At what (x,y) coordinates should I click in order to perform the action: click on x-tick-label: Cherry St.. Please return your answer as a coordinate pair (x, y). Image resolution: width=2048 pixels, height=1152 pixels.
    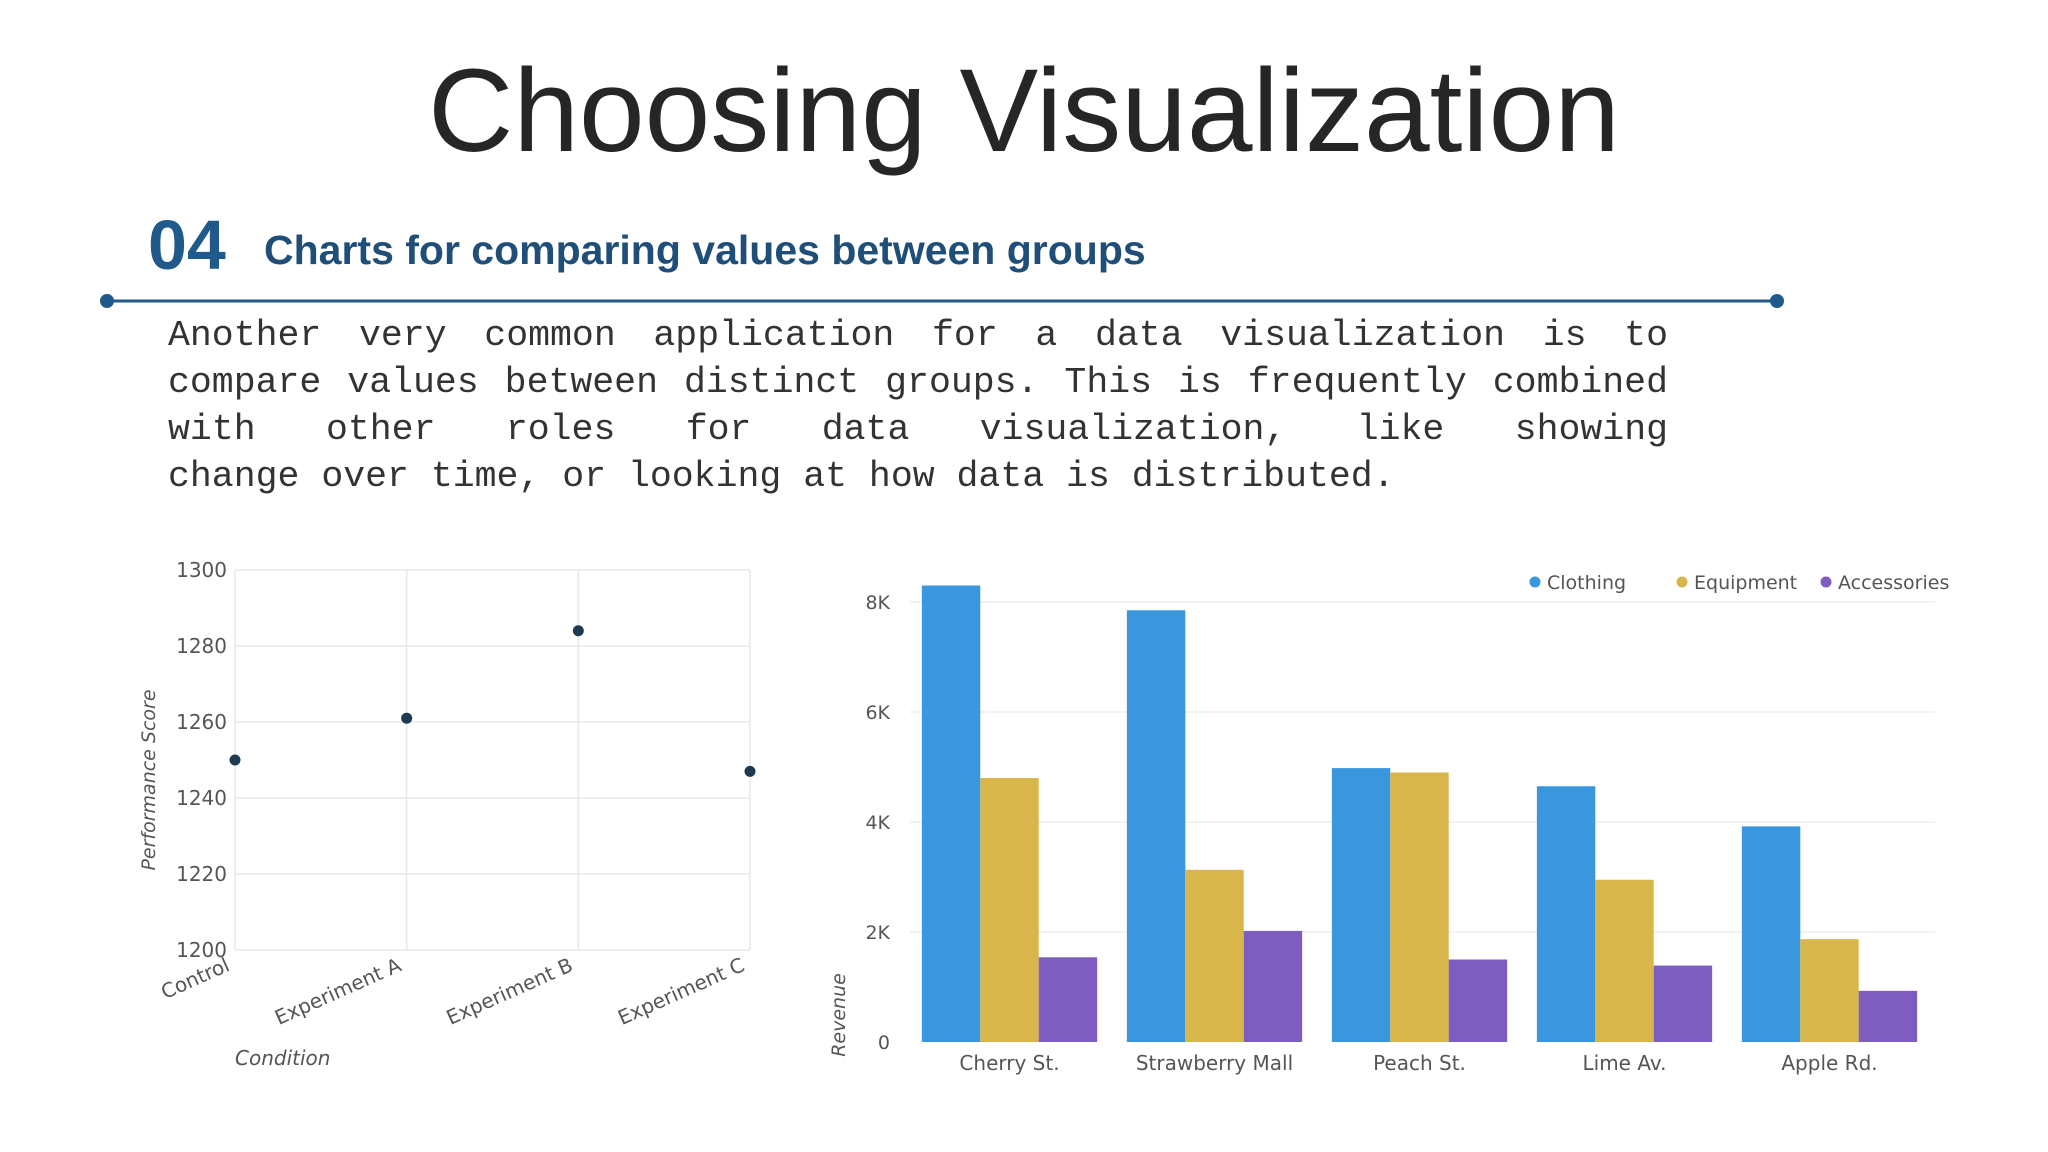
    Looking at the image, I should click on (1009, 1063).